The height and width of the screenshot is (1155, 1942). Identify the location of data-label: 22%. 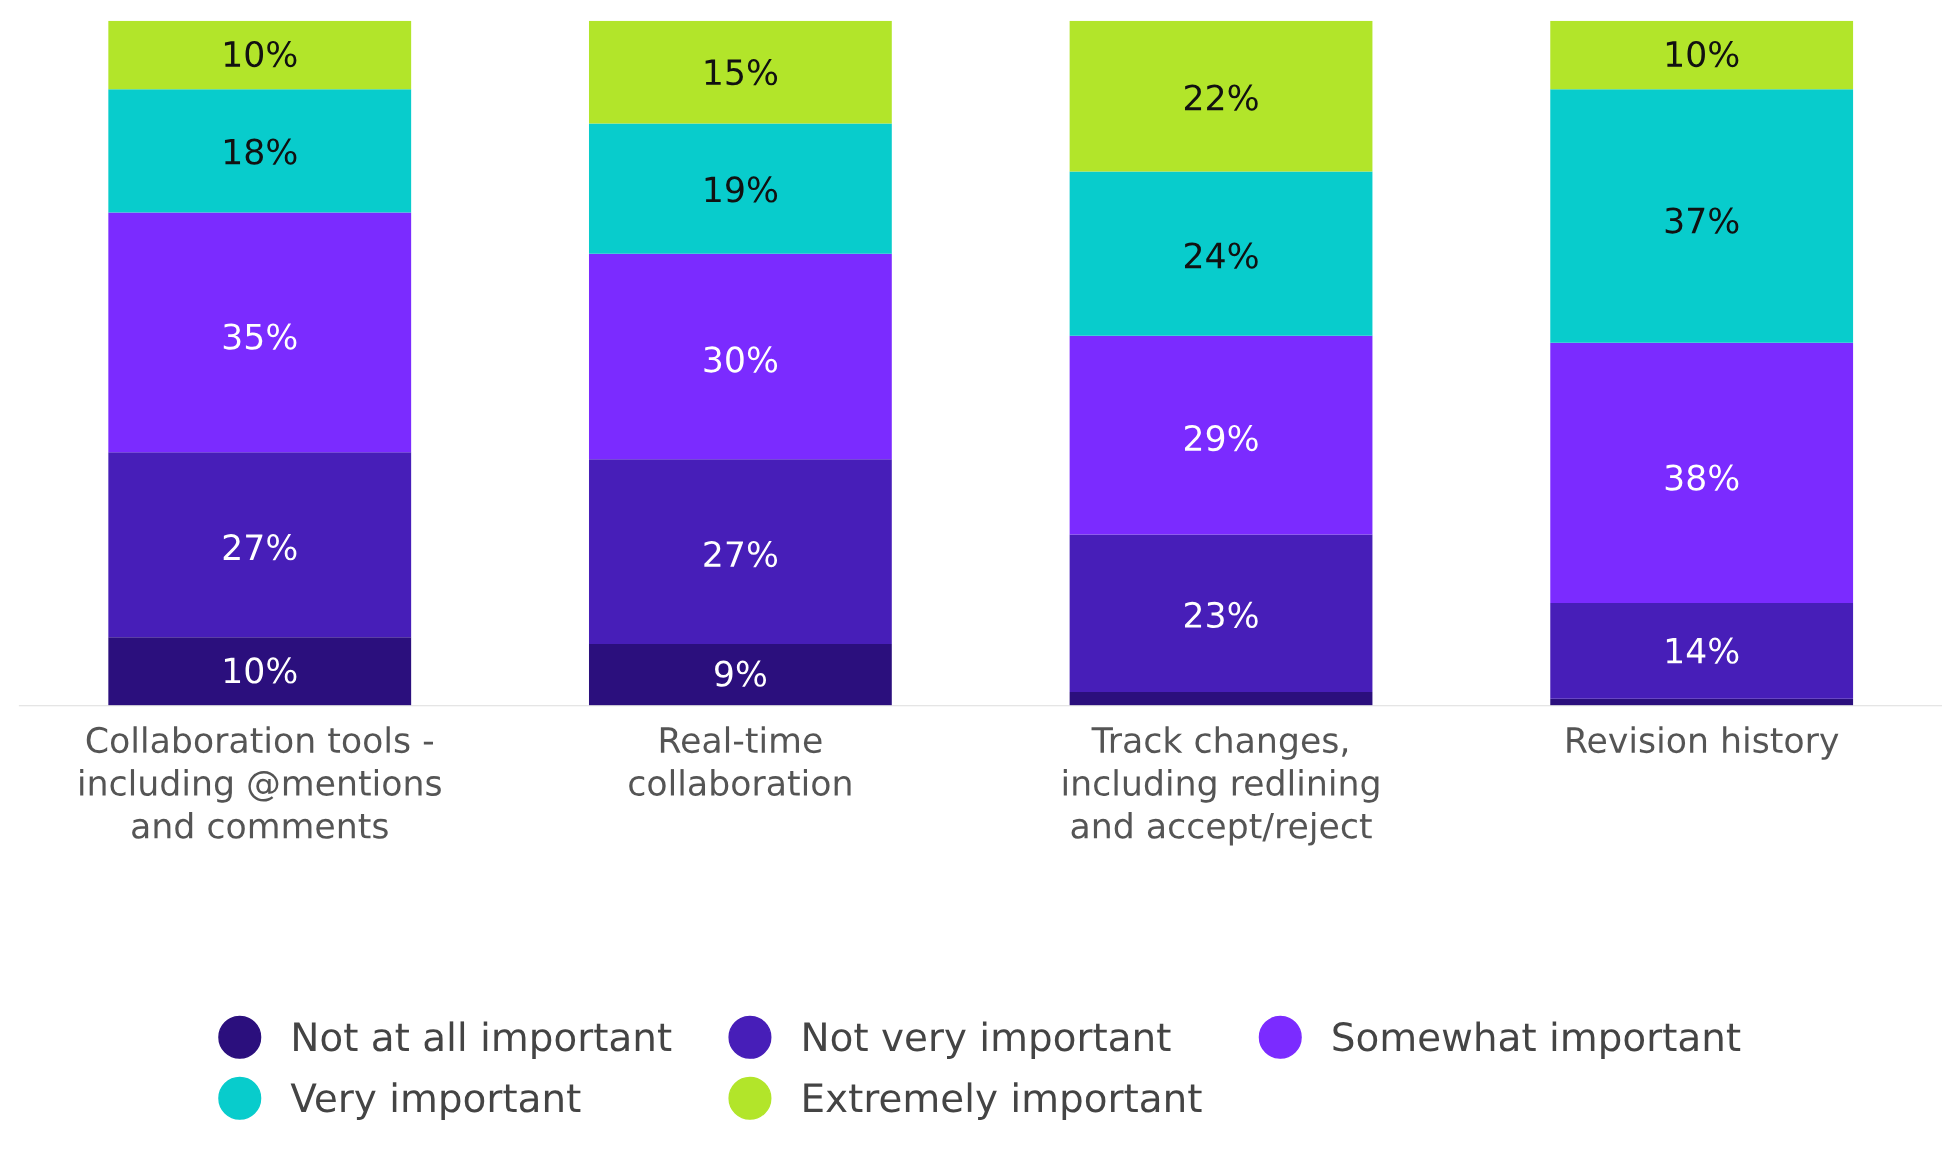
(1221, 97).